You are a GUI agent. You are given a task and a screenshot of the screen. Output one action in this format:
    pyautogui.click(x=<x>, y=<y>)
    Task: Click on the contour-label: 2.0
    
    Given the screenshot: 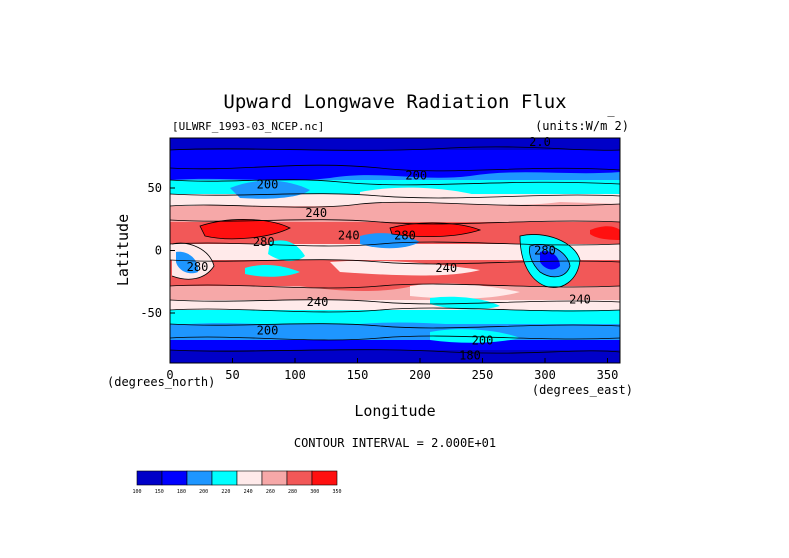 What is the action you would take?
    pyautogui.click(x=540, y=142)
    